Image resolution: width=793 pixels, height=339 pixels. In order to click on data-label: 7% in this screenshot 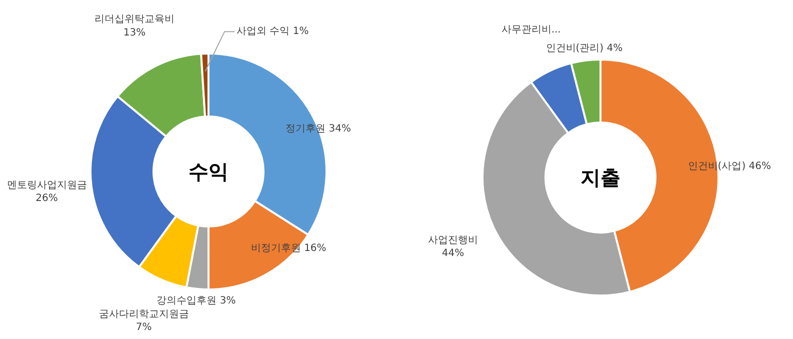, I will do `click(144, 328)`.